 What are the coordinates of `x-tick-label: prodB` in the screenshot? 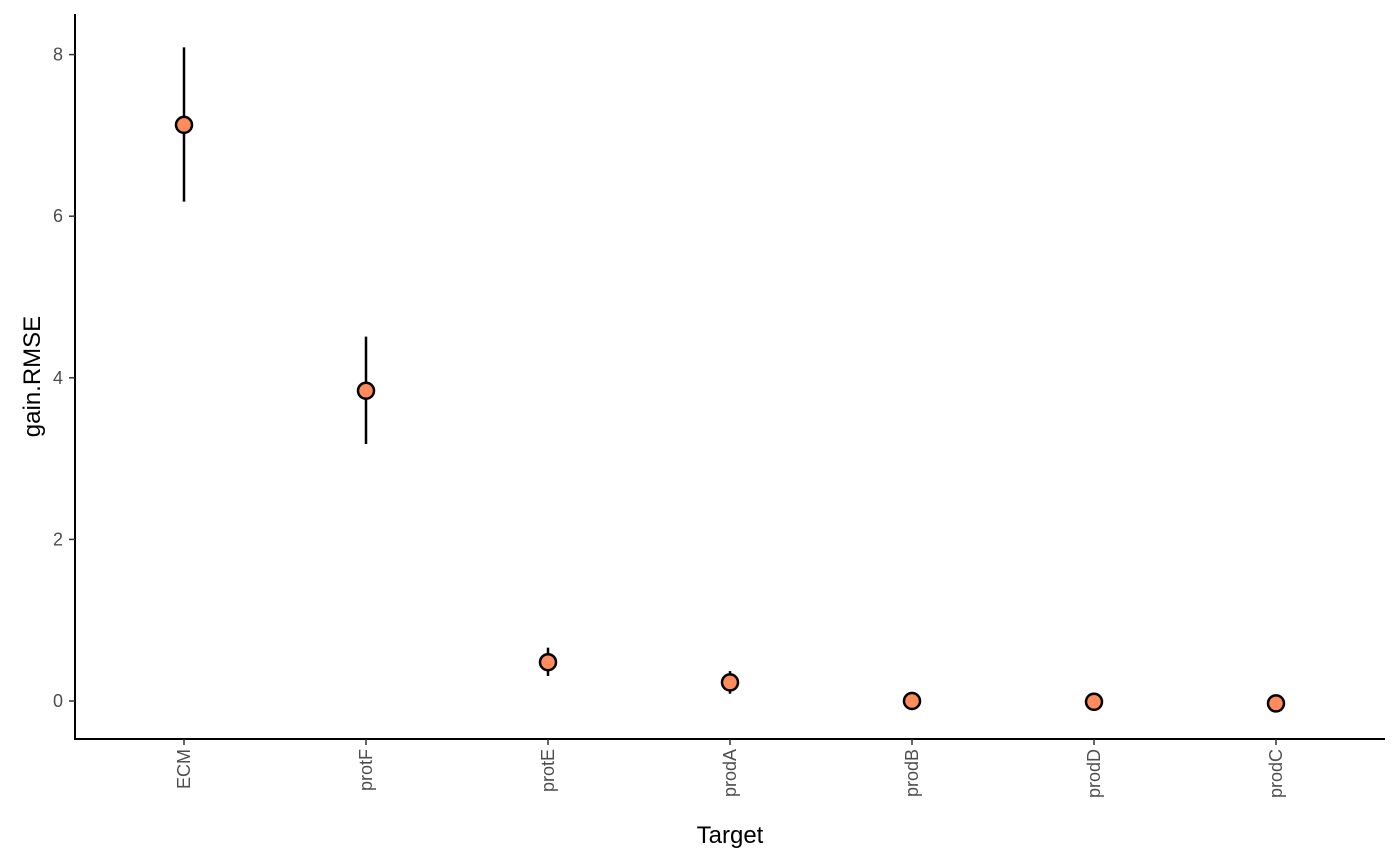 It's located at (912, 773).